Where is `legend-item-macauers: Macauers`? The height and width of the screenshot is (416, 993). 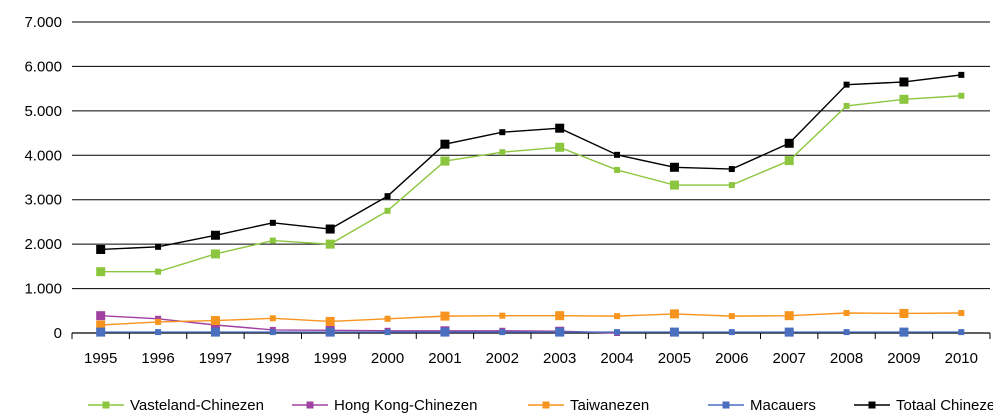 legend-item-macauers: Macauers is located at coordinates (762, 405).